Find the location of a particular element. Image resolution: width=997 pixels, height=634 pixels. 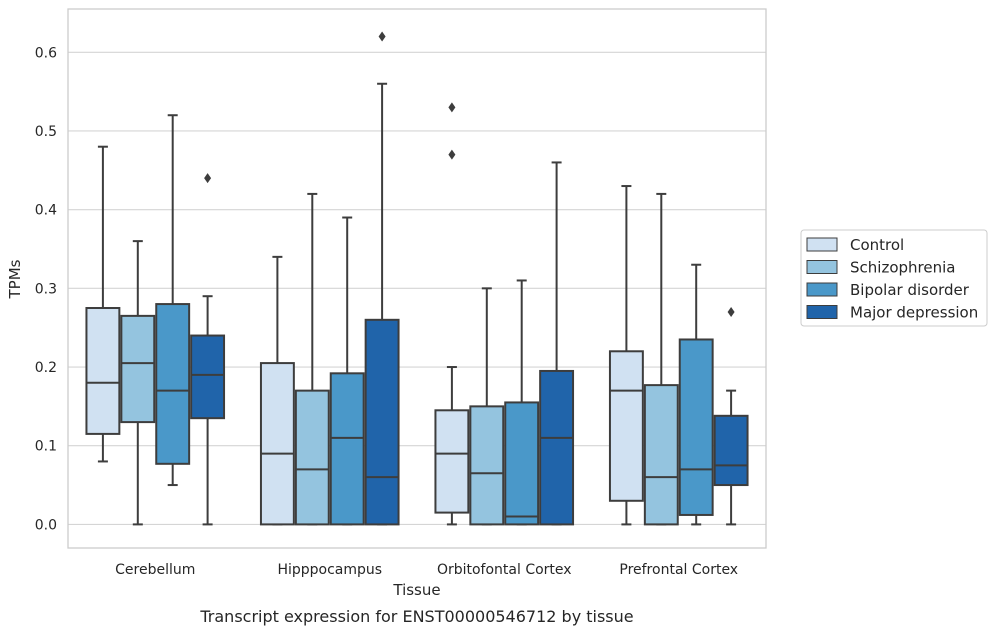

y-tick-label: 0.1 is located at coordinates (46, 447).